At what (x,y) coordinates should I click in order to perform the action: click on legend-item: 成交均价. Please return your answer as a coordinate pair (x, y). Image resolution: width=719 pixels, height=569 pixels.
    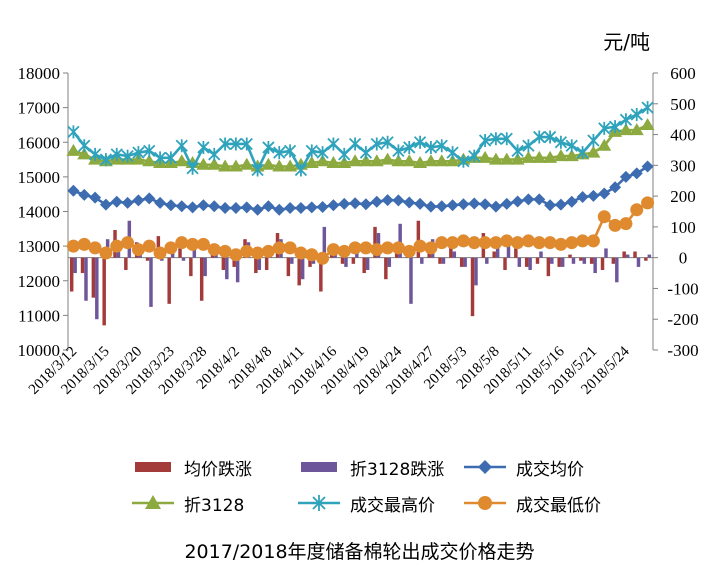
    Looking at the image, I should click on (523, 468).